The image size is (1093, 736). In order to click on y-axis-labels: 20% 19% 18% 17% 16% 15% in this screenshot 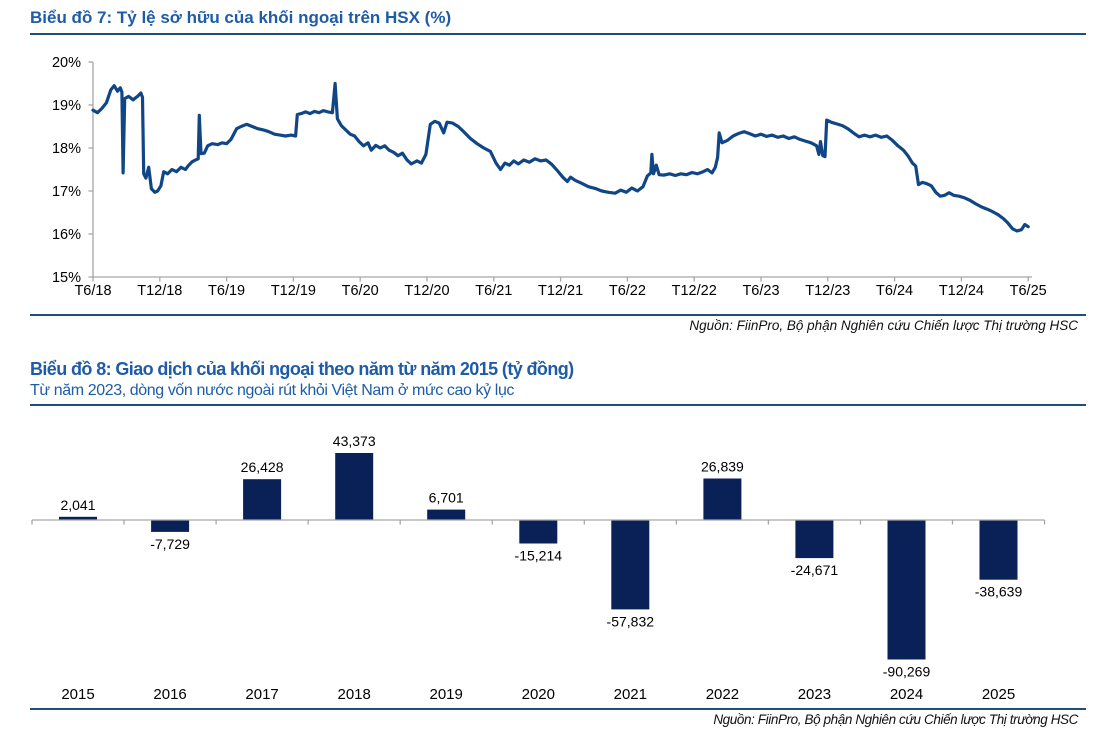, I will do `click(66, 170)`.